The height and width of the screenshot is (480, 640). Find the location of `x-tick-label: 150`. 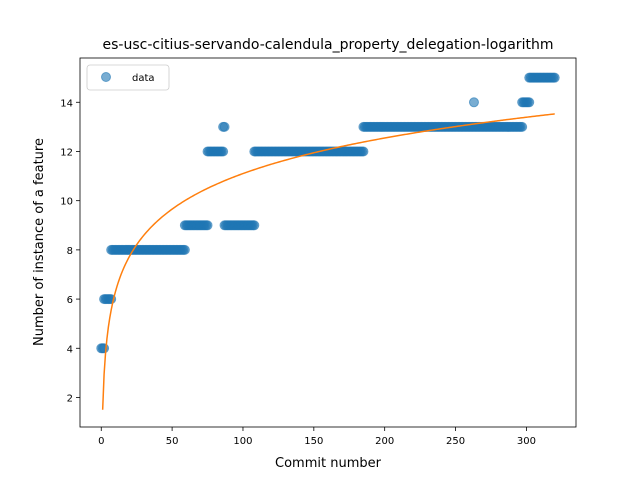

x-tick-label: 150 is located at coordinates (313, 441).